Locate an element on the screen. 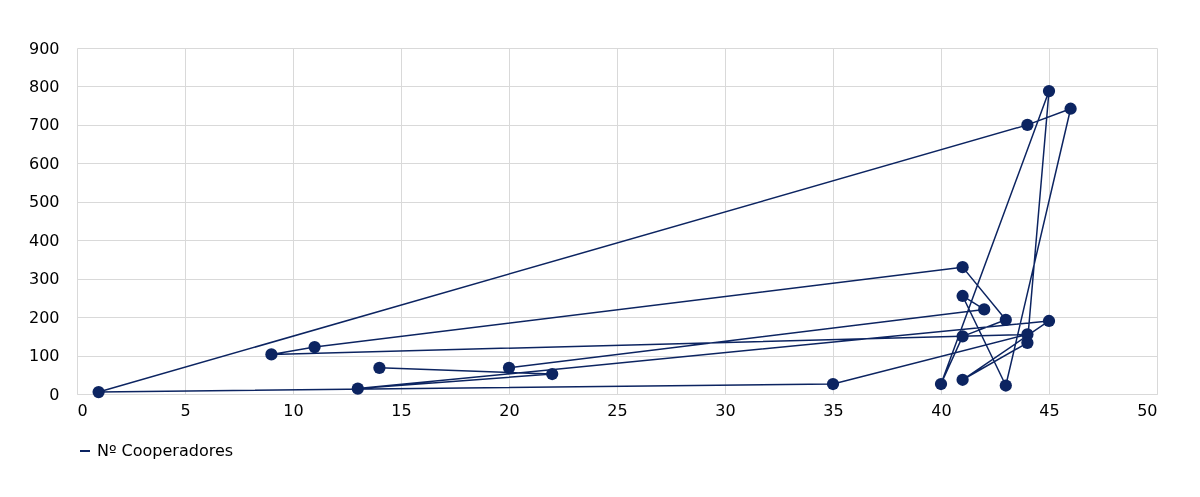 The image size is (1200, 497). y-tick-label: 200 is located at coordinates (44, 317).